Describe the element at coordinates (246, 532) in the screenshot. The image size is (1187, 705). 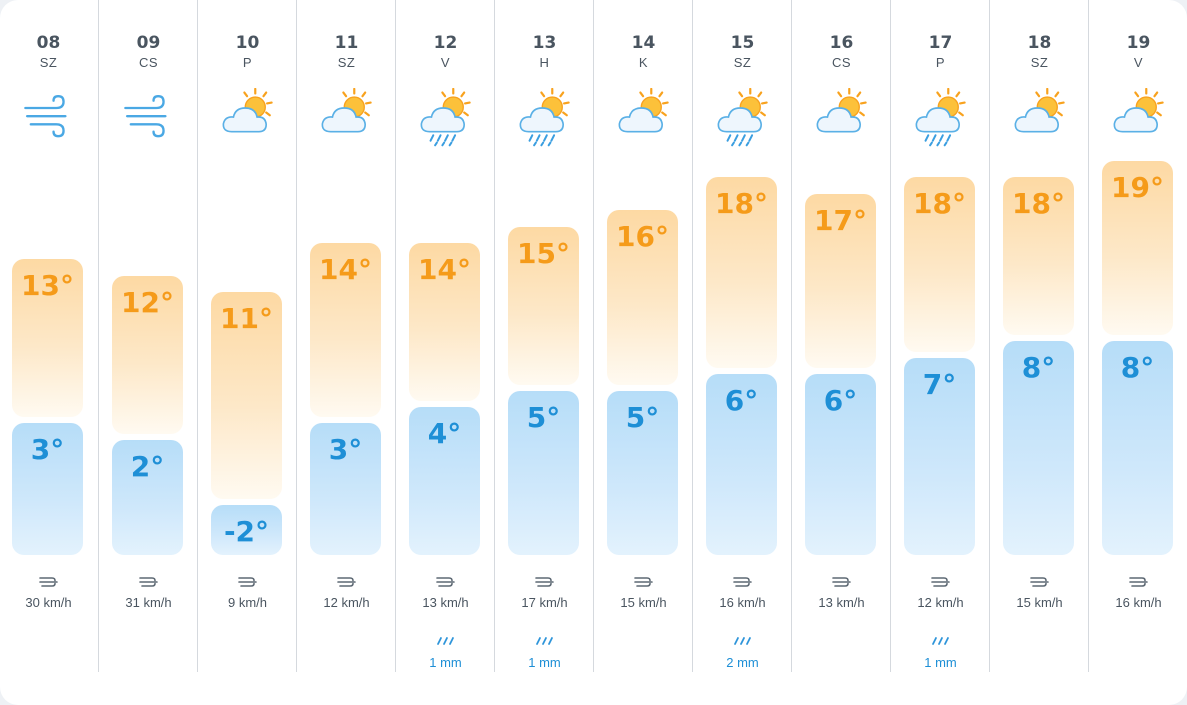
I see `low-temp-label: -2°` at that location.